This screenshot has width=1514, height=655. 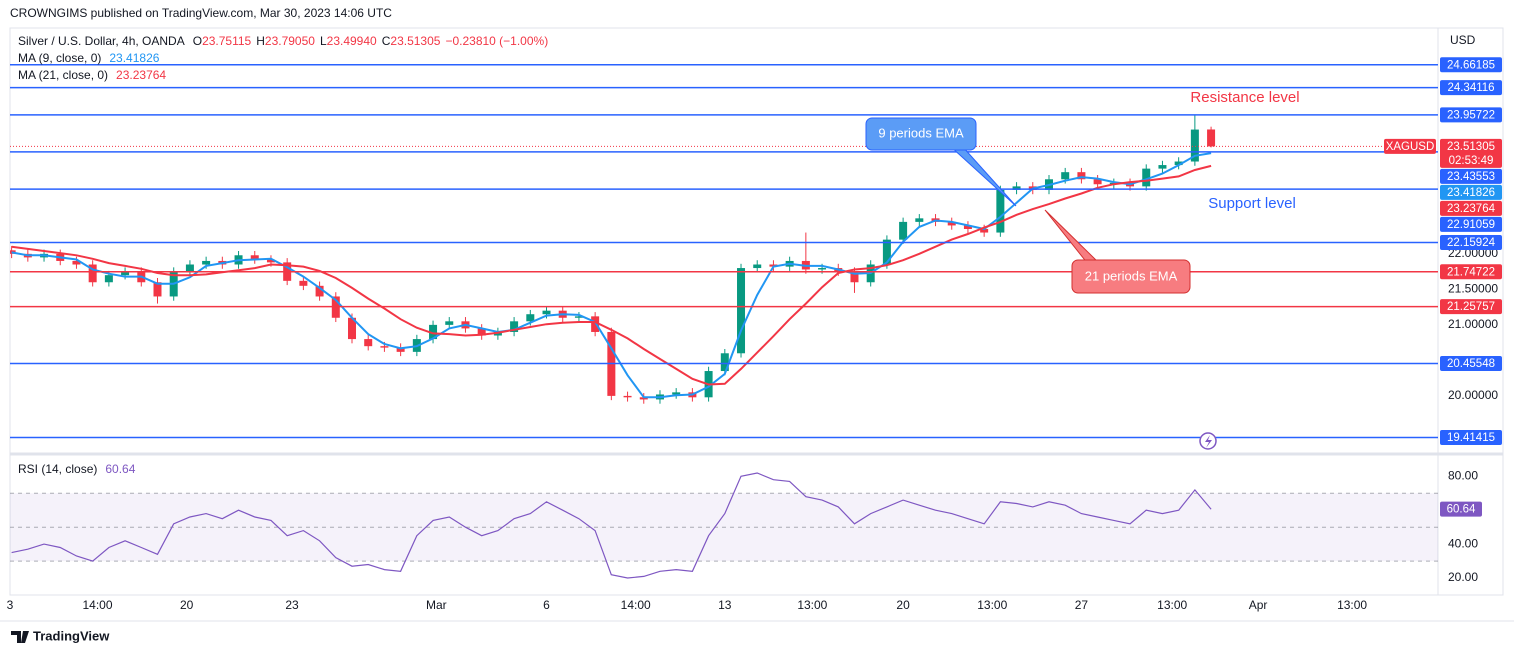 I want to click on price-tag-label: 22.15924, so click(x=1471, y=243).